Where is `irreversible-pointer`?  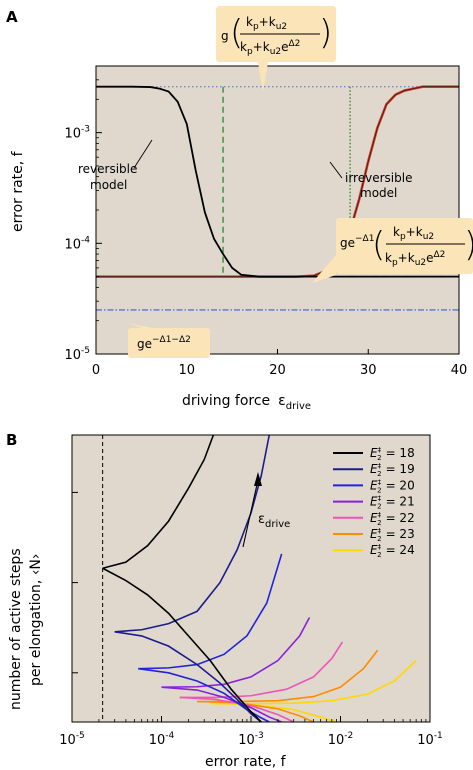
irreversible-pointer is located at coordinates (336, 170).